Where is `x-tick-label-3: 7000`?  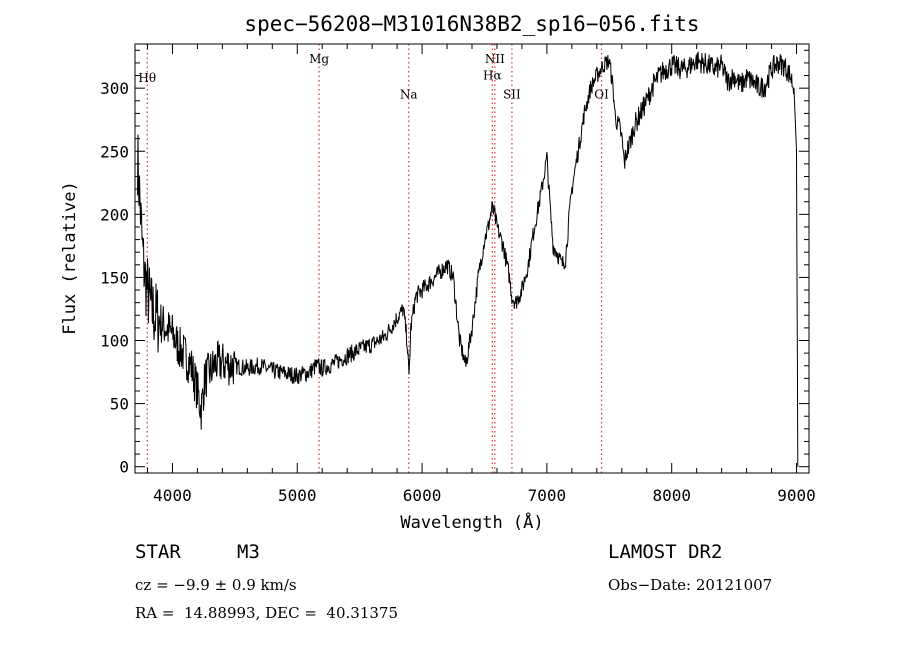 x-tick-label-3: 7000 is located at coordinates (547, 495).